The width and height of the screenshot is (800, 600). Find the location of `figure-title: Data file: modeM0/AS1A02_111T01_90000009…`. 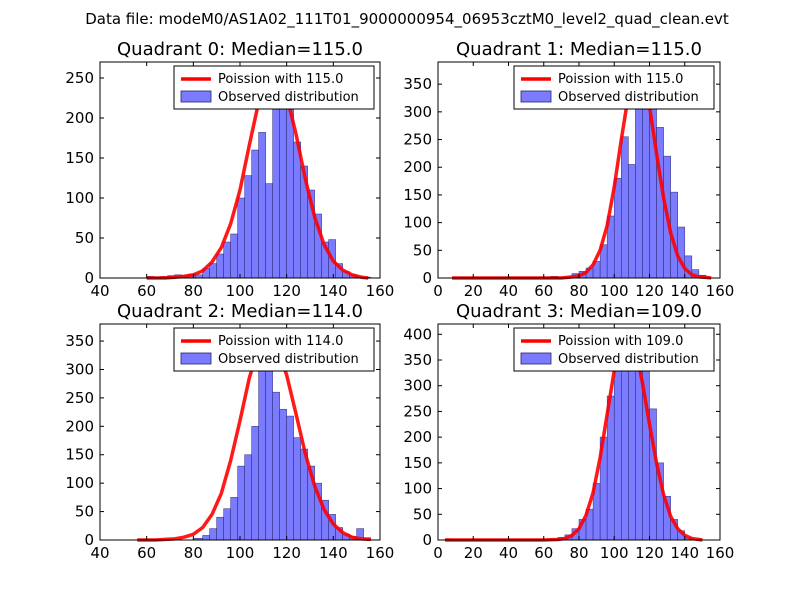

figure-title: Data file: modeM0/AS1A02_111T01_90000009… is located at coordinates (407, 19).